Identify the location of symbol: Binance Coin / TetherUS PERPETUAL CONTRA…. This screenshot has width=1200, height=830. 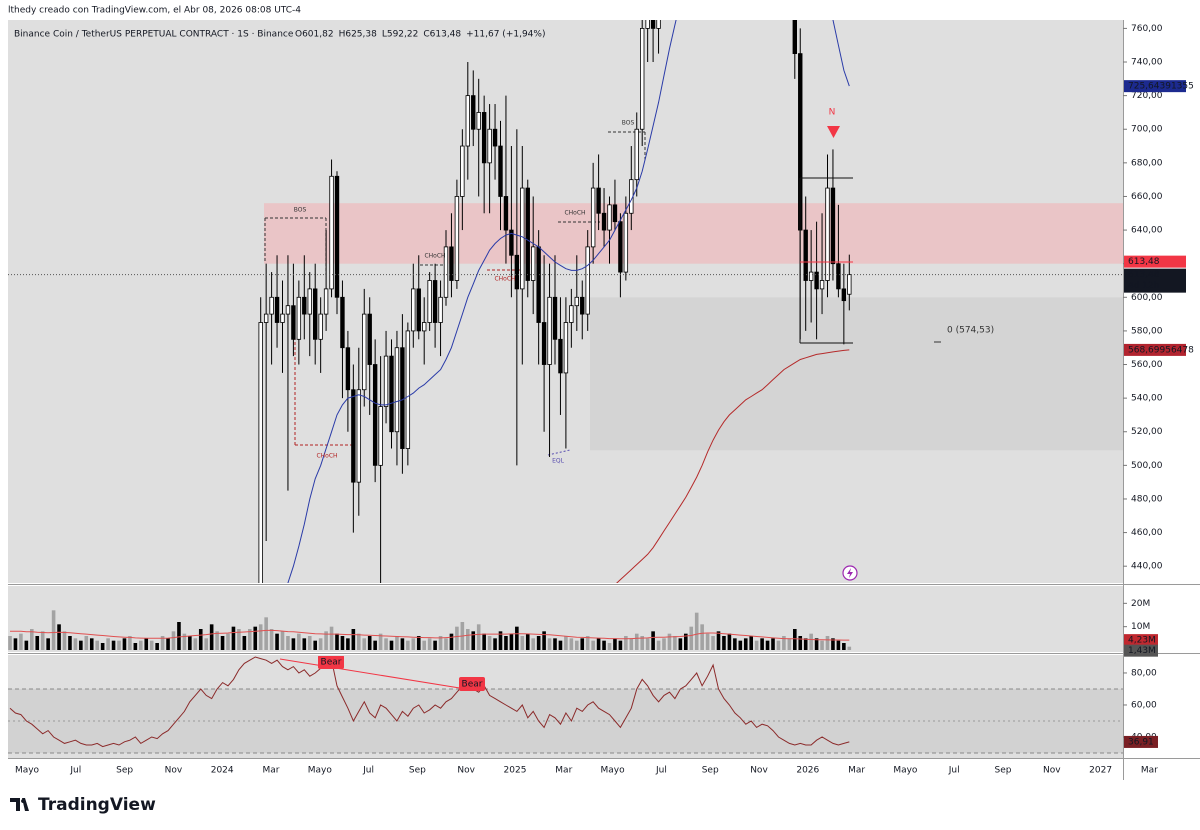
(154, 35).